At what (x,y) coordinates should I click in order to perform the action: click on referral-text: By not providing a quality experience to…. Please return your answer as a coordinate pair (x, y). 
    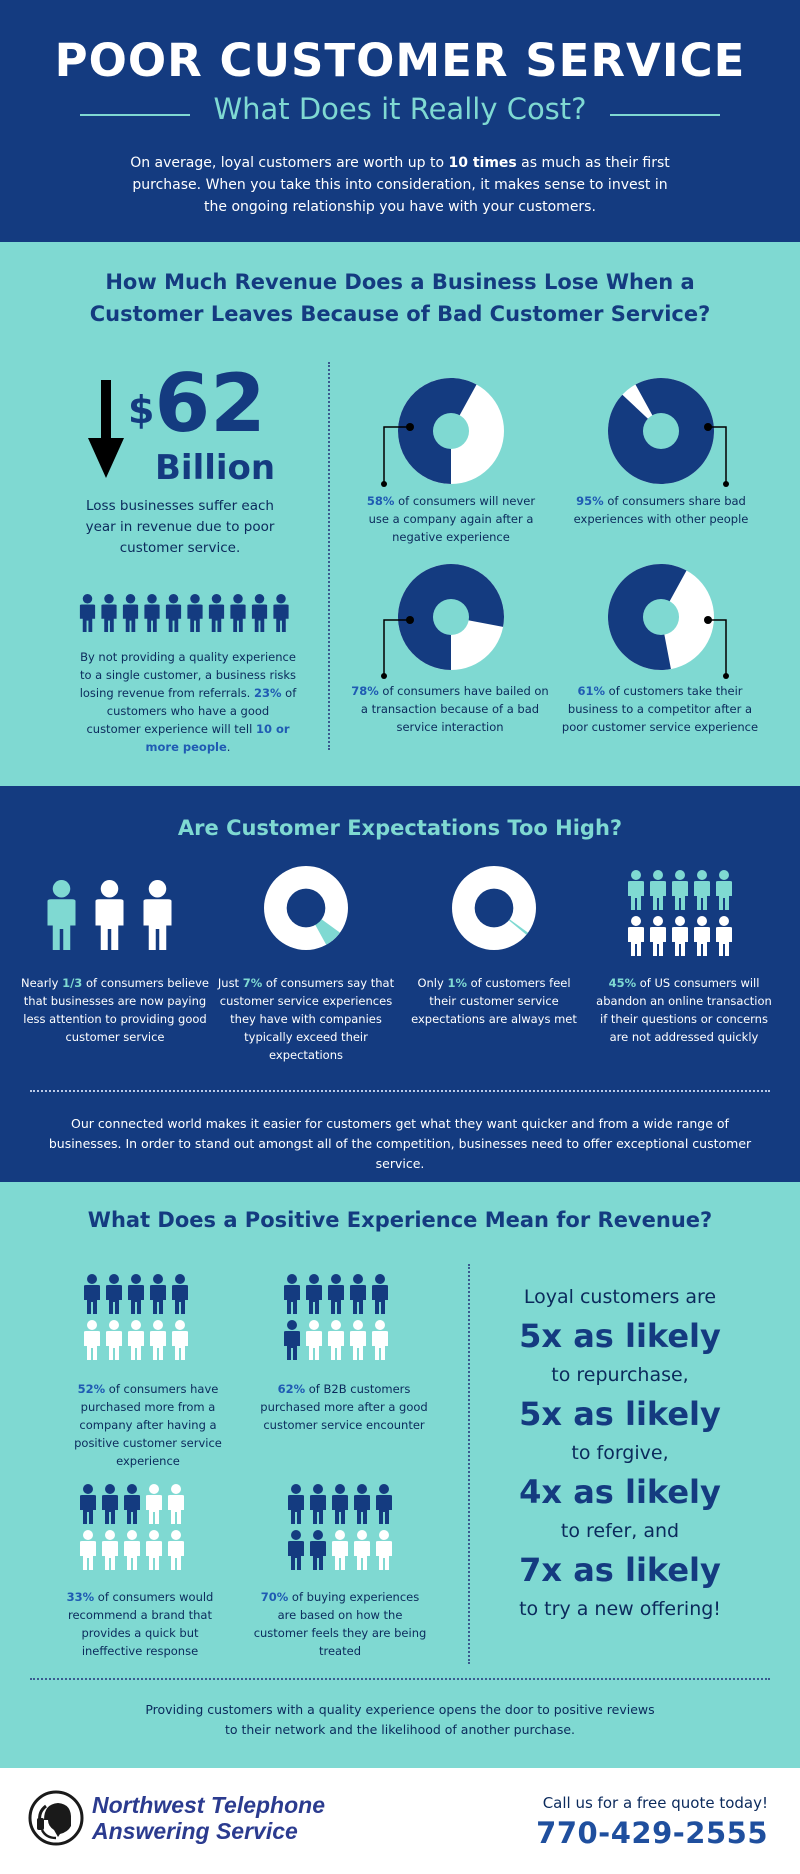
    Looking at the image, I should click on (188, 702).